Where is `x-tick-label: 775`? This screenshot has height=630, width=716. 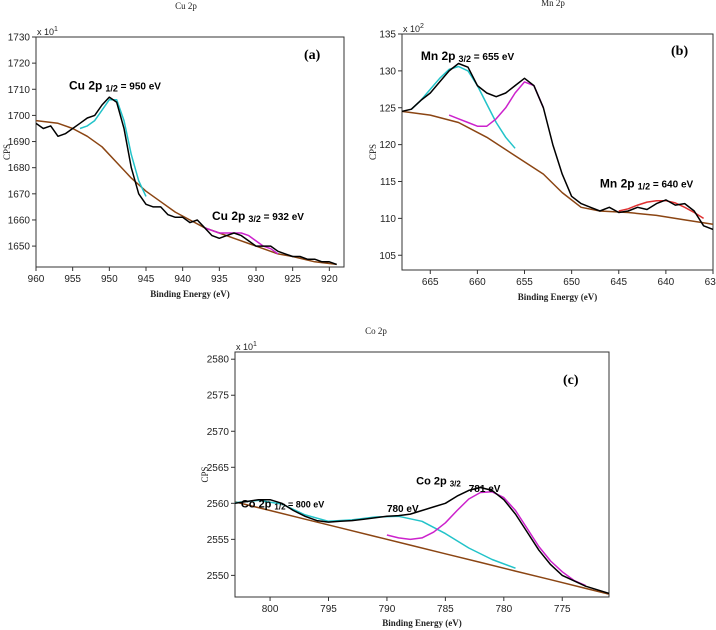 x-tick-label: 775 is located at coordinates (562, 609).